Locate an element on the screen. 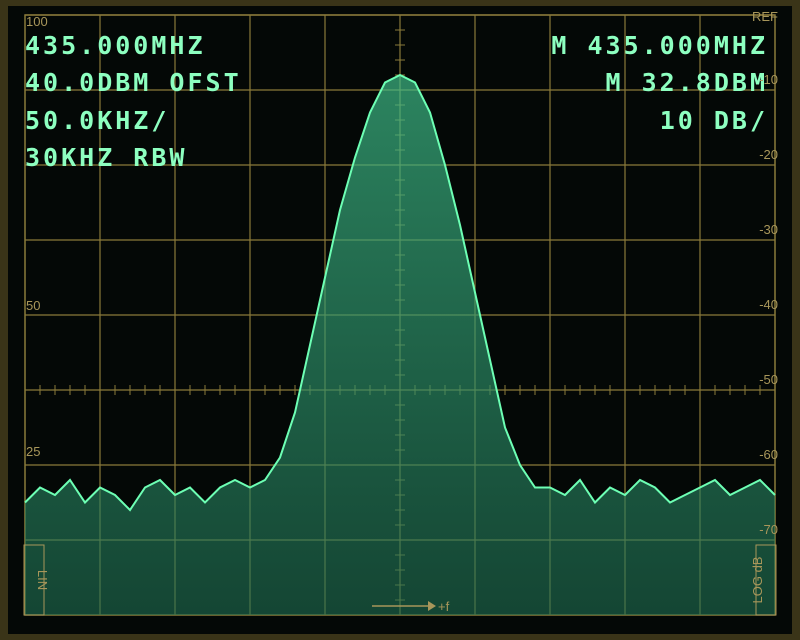 The image size is (800, 640). y-tick-label: REF is located at coordinates (765, 16).